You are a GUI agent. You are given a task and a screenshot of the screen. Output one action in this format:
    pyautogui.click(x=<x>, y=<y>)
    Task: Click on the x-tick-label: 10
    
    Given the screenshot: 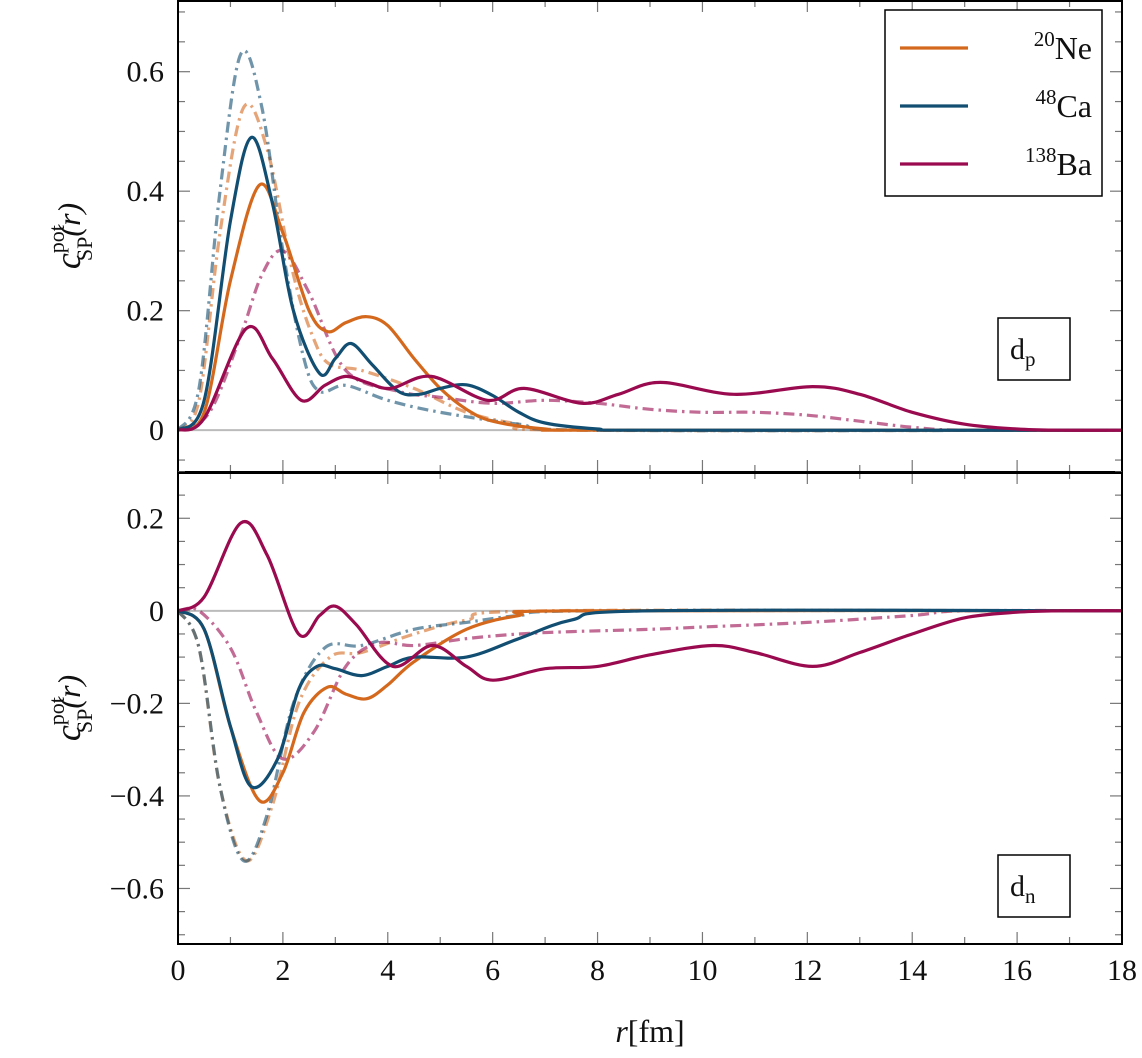 What is the action you would take?
    pyautogui.click(x=702, y=970)
    